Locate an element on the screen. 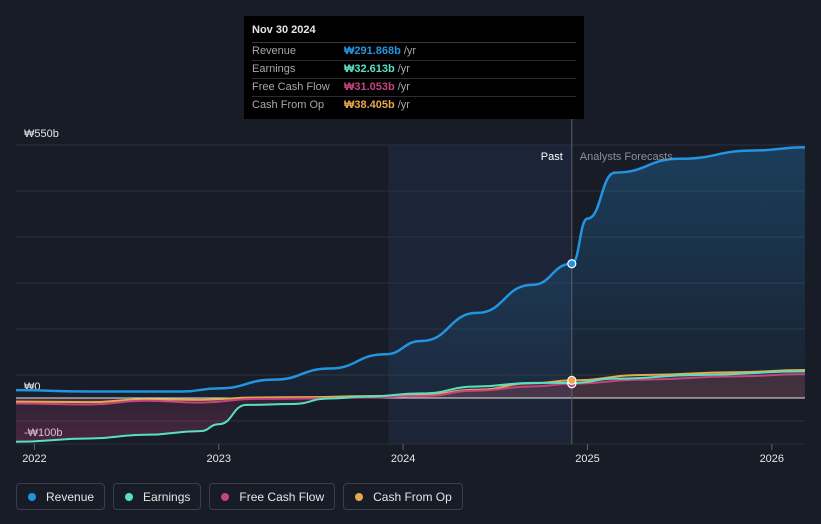 This screenshot has width=821, height=524. x-tick-label: 2024 is located at coordinates (403, 459).